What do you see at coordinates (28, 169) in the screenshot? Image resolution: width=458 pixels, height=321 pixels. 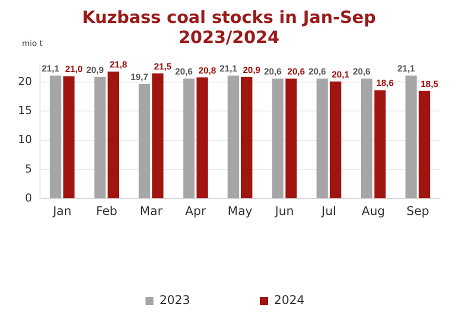 I see `y-tick-label: 5` at bounding box center [28, 169].